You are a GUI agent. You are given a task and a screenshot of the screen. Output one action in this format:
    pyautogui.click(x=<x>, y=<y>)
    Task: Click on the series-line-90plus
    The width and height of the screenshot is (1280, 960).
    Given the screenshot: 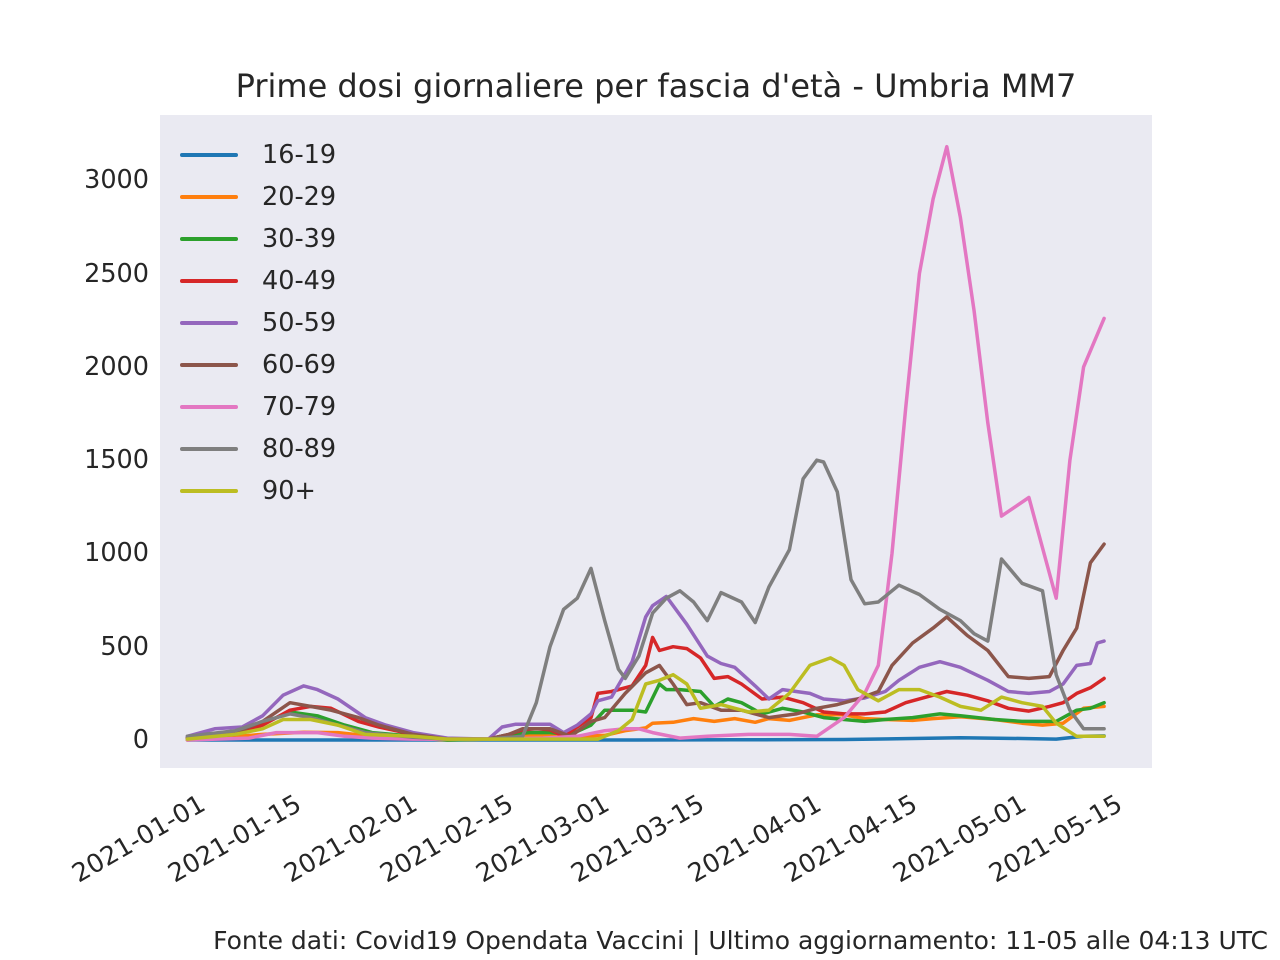 What is the action you would take?
    pyautogui.click(x=645, y=698)
    